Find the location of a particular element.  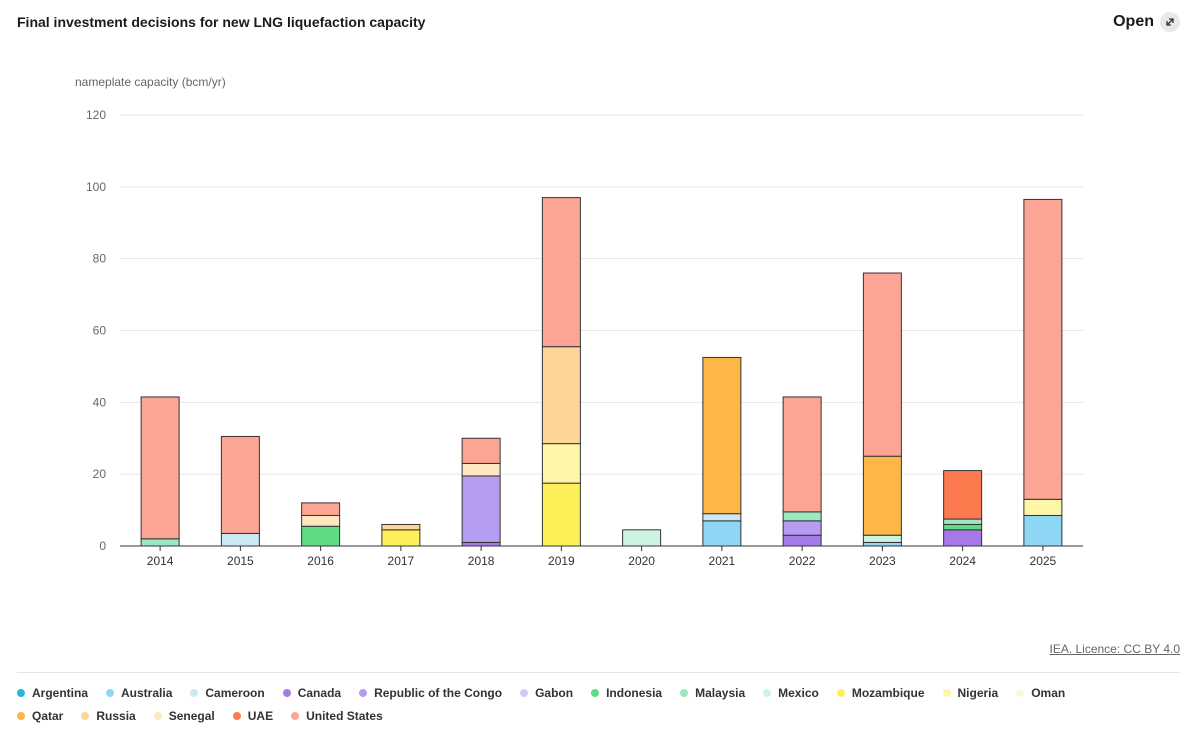

legend-item-canada: Canada is located at coordinates (311, 693).